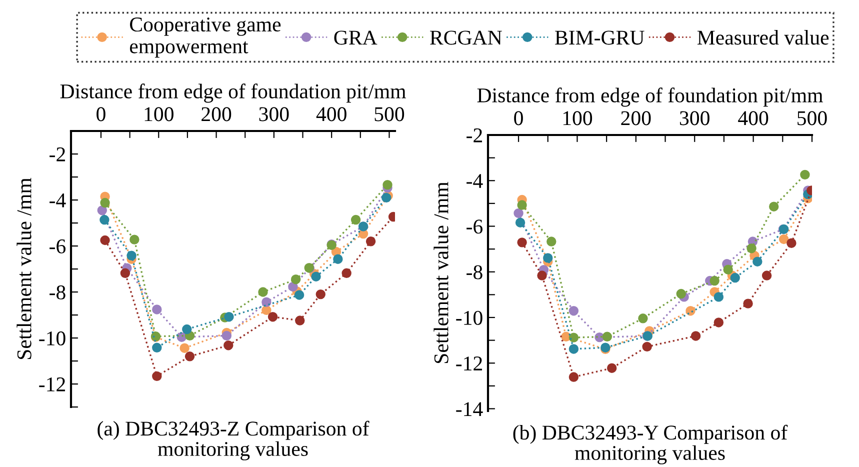  What do you see at coordinates (356, 37) in the screenshot?
I see `legend-label: GRA` at bounding box center [356, 37].